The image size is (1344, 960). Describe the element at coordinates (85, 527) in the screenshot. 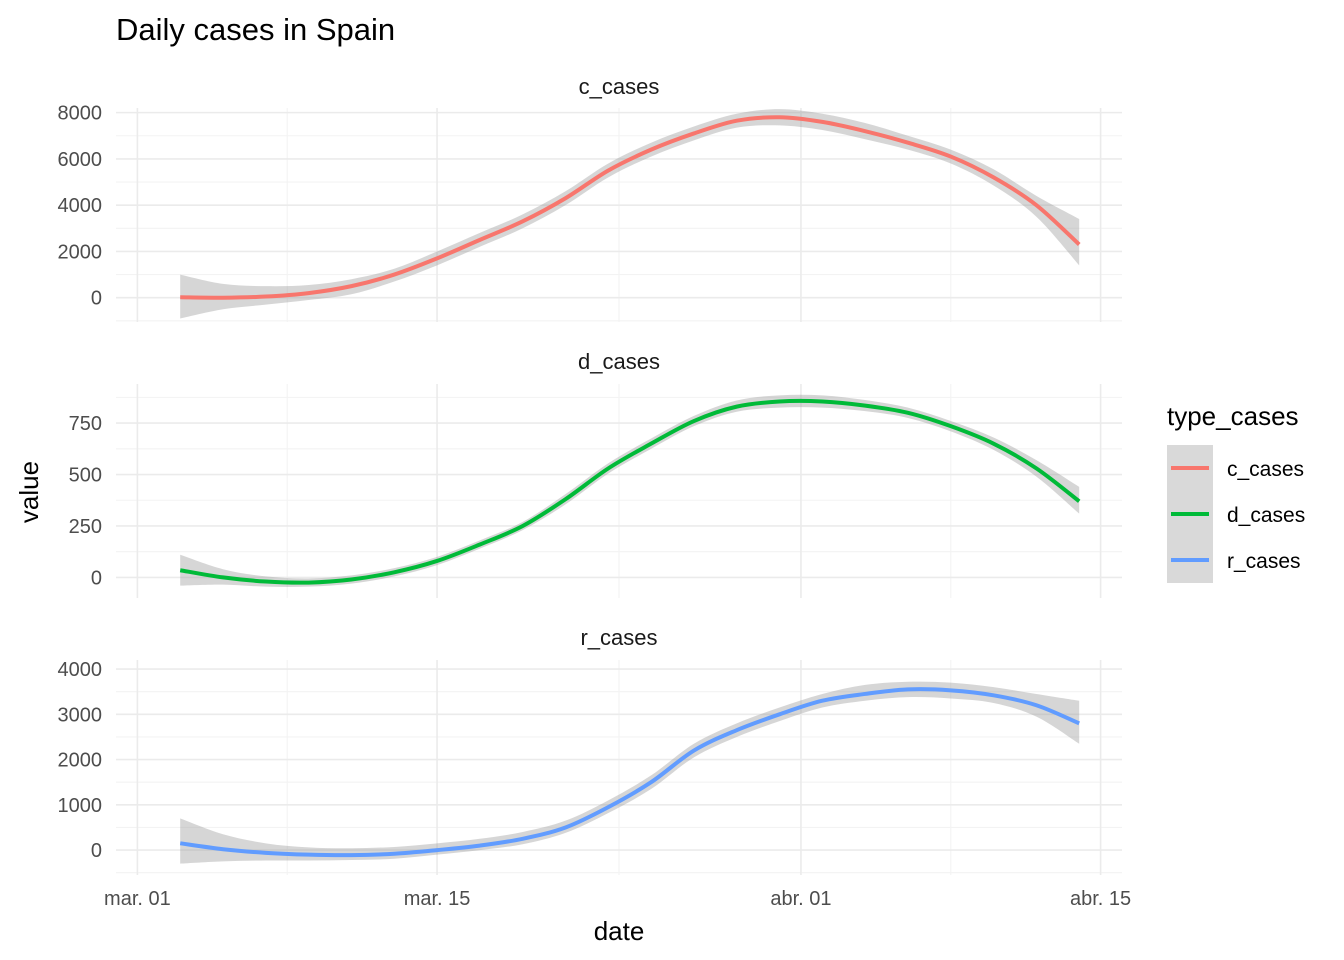

I see `y-tick-label: 250` at that location.